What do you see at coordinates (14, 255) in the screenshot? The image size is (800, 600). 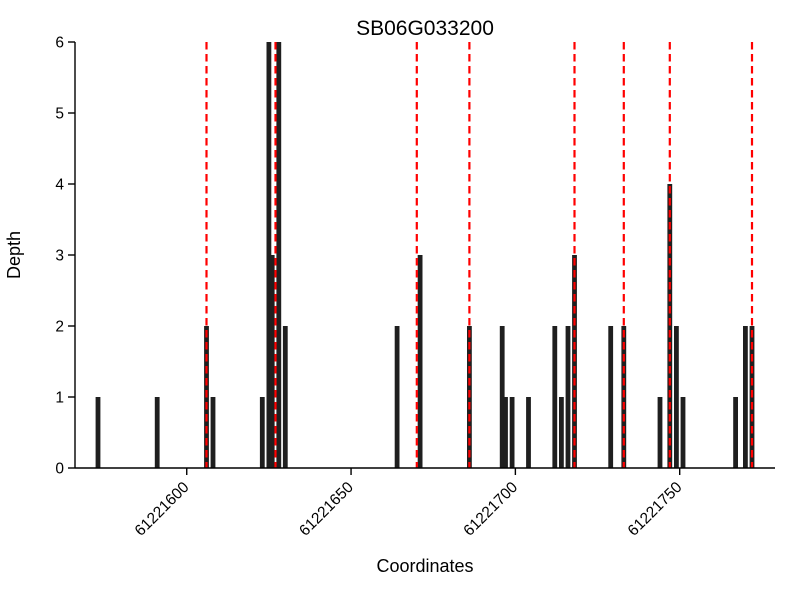 I see `y-axis-label: Depth` at bounding box center [14, 255].